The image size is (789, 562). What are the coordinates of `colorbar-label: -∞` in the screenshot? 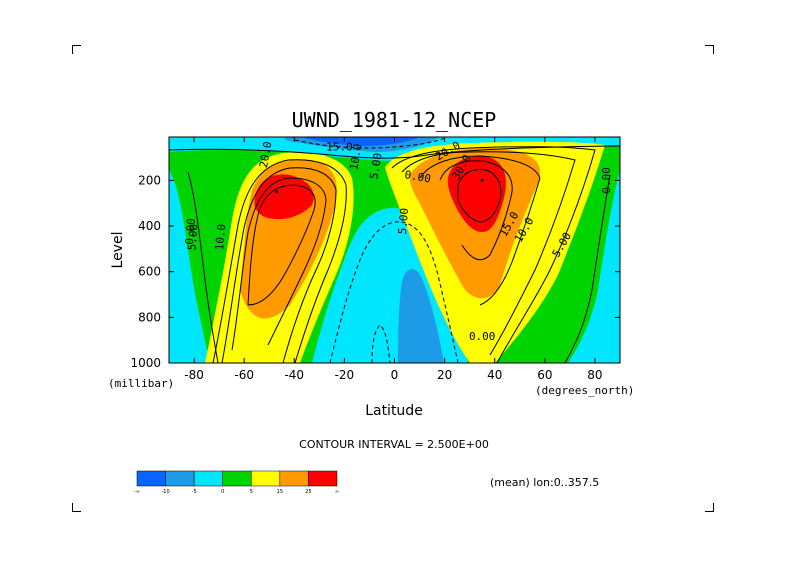 It's located at (137, 492).